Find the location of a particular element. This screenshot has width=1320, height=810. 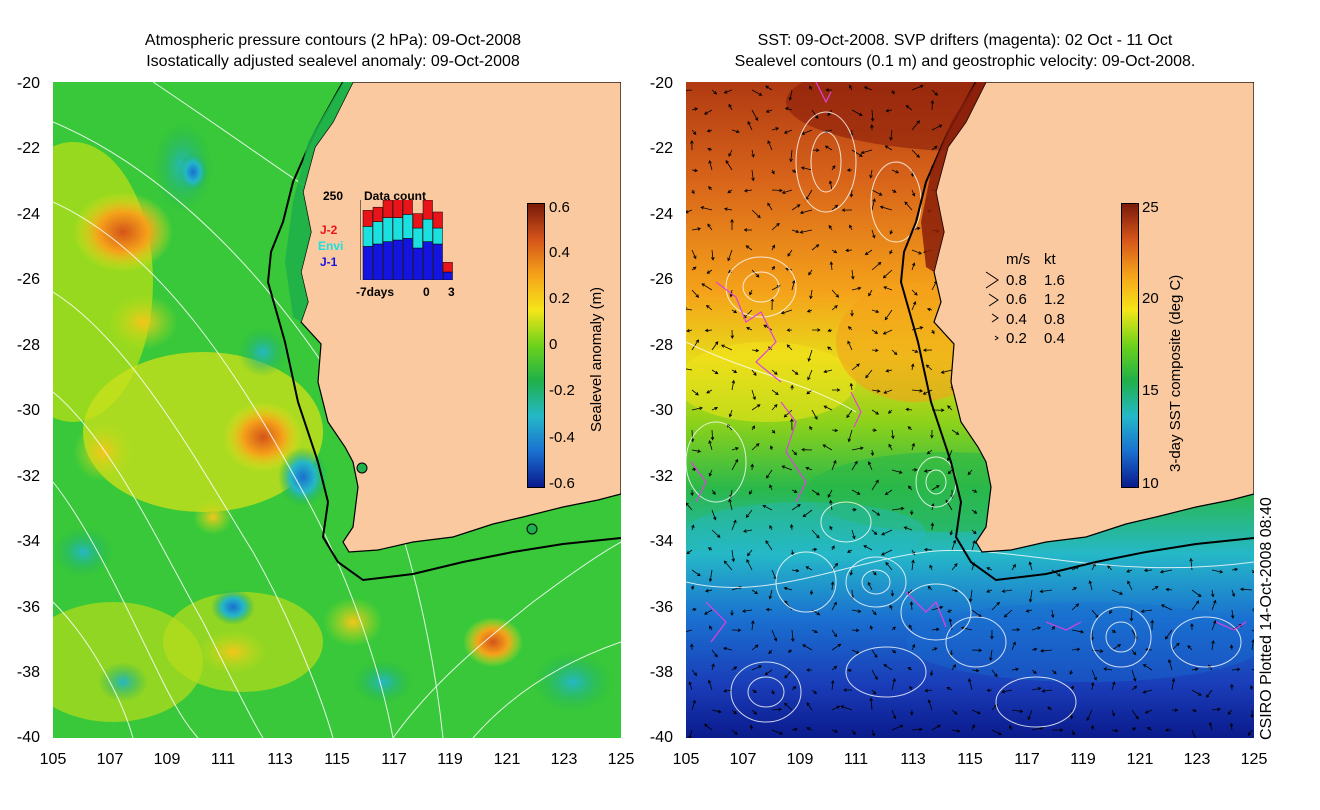

inset-legend-j1: J-1 is located at coordinates (329, 262).